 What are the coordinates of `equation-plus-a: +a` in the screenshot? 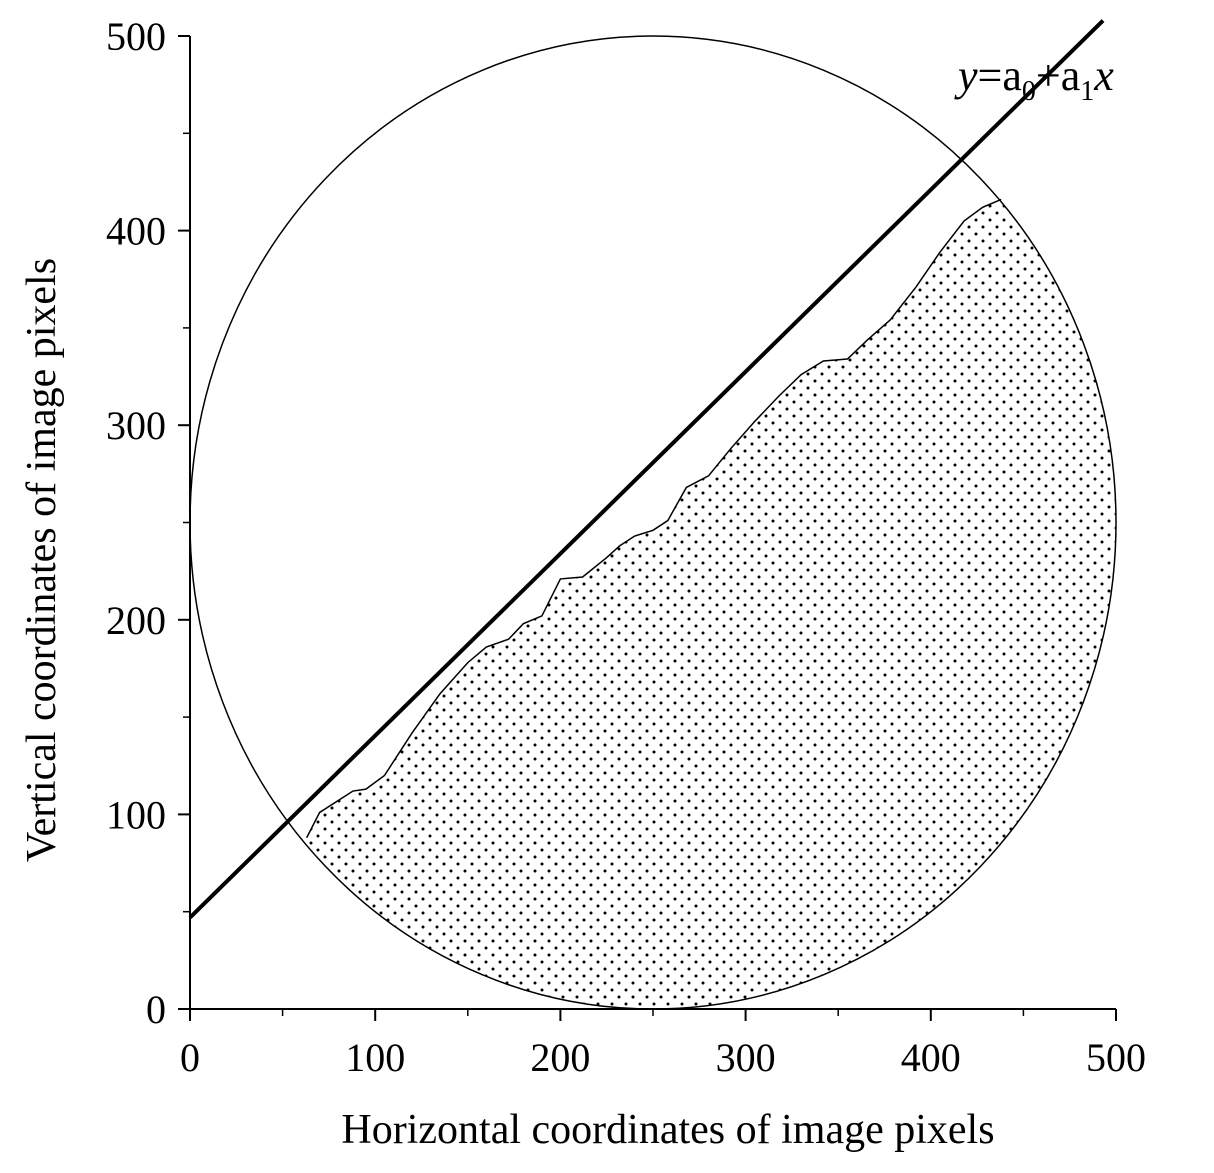 It's located at (1058, 75).